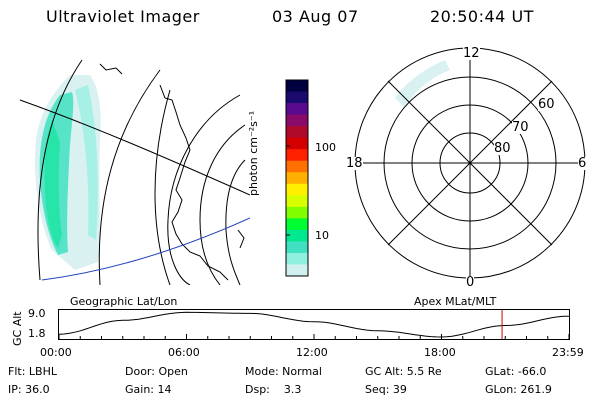 The image size is (600, 400). What do you see at coordinates (29, 389) in the screenshot?
I see `ip-status: IP: 36.0` at bounding box center [29, 389].